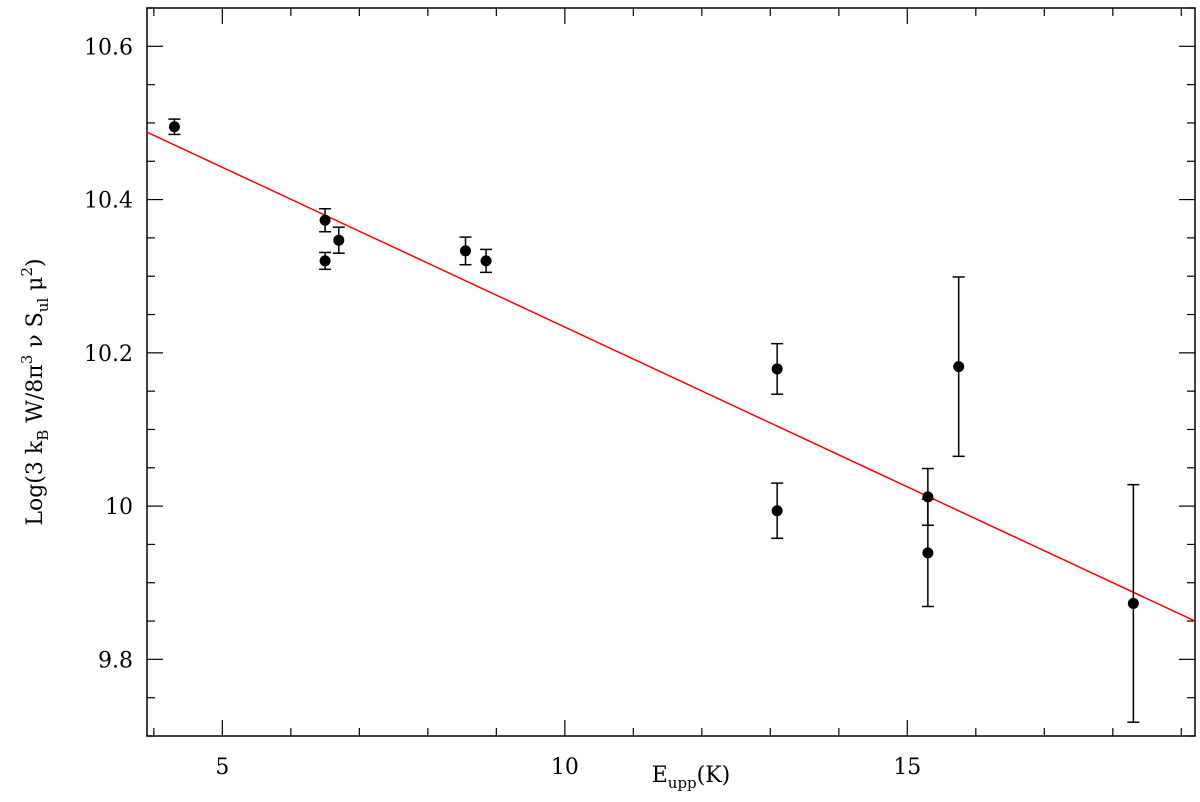  Describe the element at coordinates (108, 354) in the screenshot. I see `y-tick-label: 10.2` at that location.